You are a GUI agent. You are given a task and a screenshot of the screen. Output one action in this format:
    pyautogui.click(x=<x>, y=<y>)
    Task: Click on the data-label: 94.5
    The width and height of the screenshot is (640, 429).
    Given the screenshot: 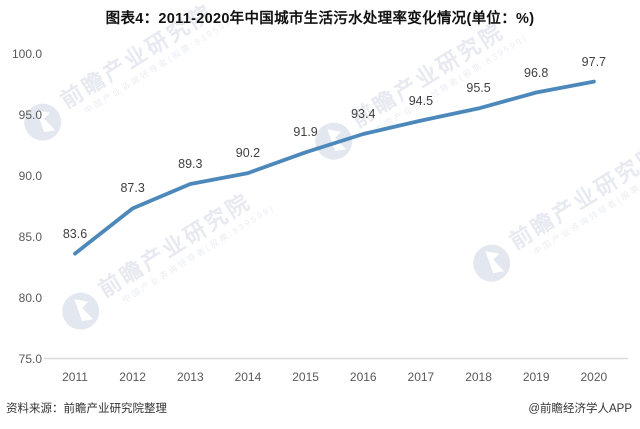 What is the action you would take?
    pyautogui.click(x=421, y=100)
    